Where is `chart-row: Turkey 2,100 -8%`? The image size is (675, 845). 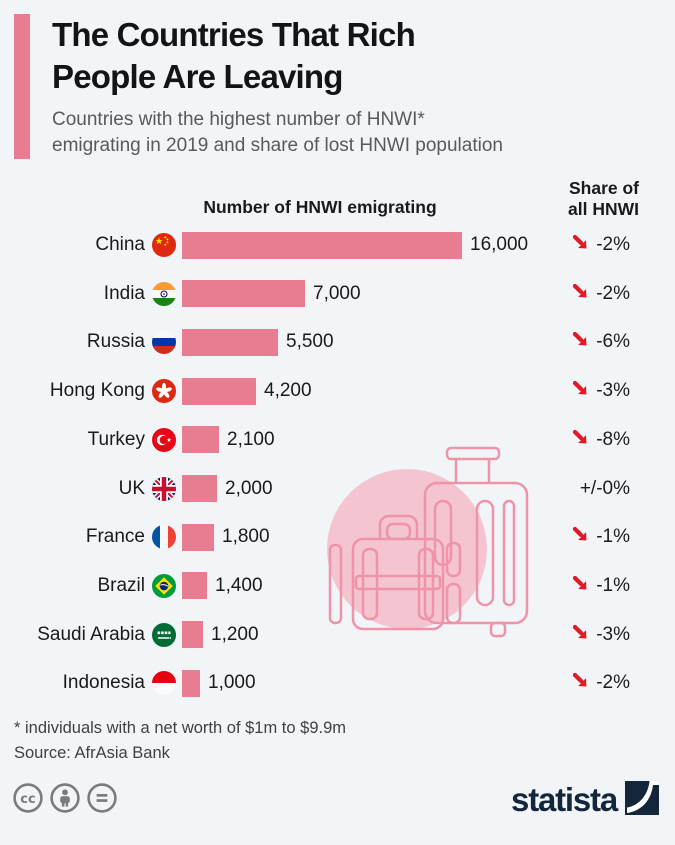 chart-row: Turkey 2,100 -8% is located at coordinates (337, 440).